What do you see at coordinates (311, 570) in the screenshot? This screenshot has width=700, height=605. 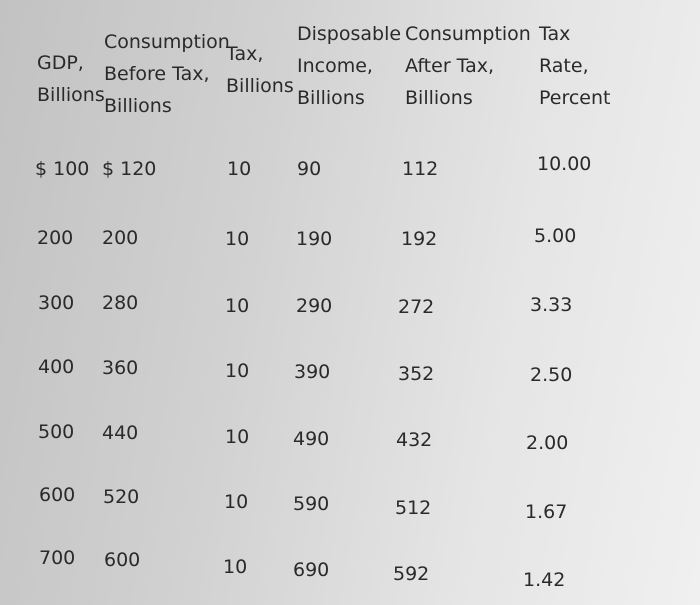 I see `cell-disposable: 690` at bounding box center [311, 570].